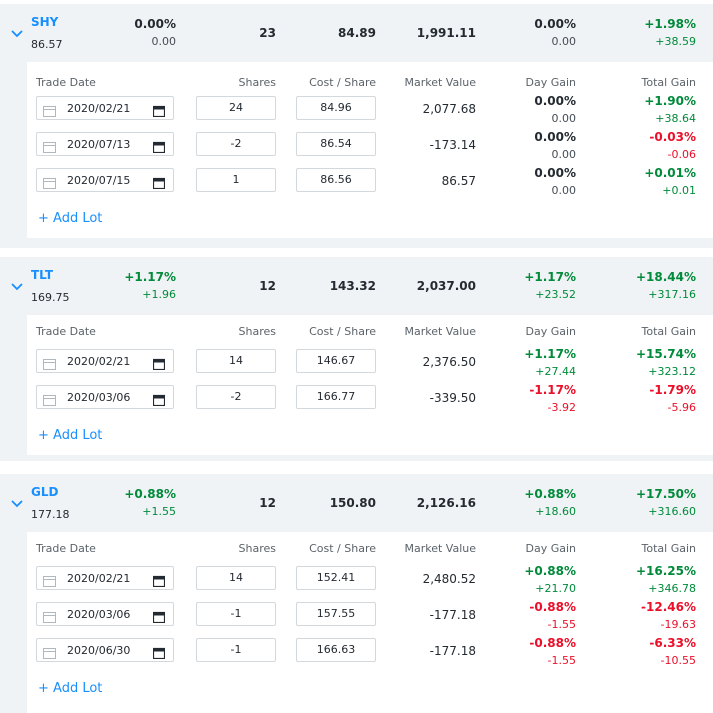 The height and width of the screenshot is (713, 713). I want to click on last-price: 177.18, so click(50, 514).